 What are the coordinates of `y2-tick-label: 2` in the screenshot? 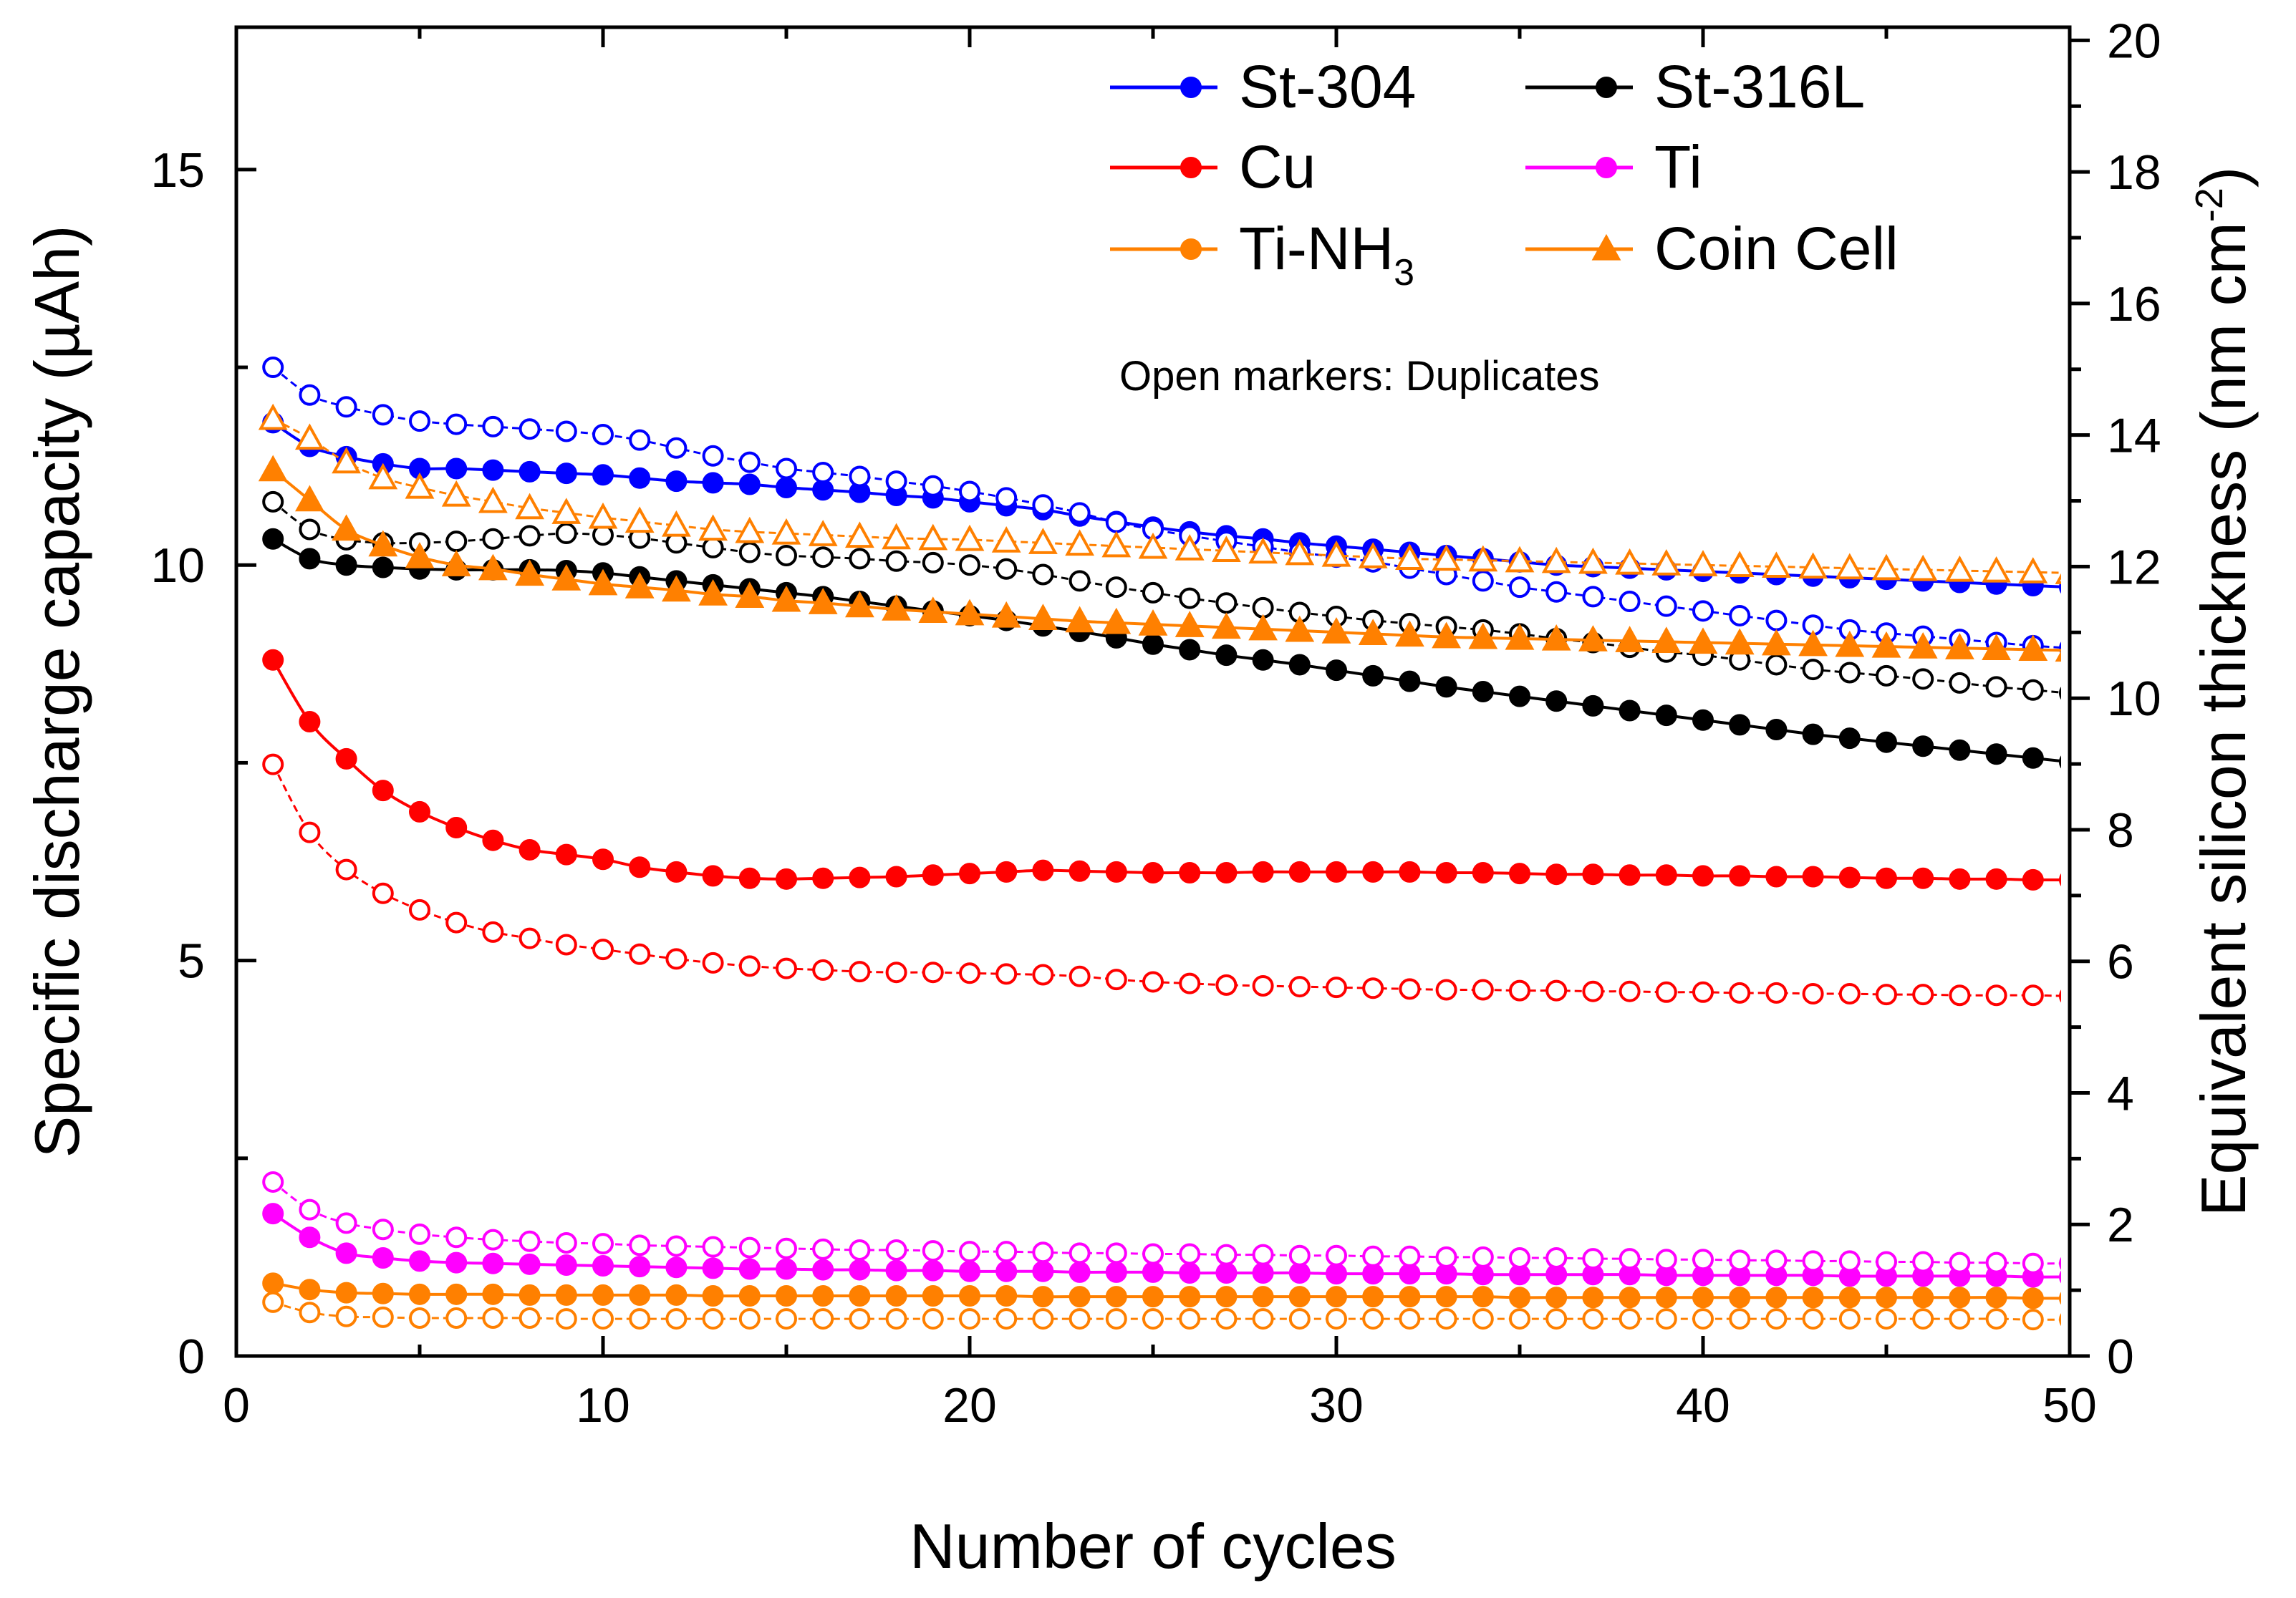 It's located at (2120, 1225).